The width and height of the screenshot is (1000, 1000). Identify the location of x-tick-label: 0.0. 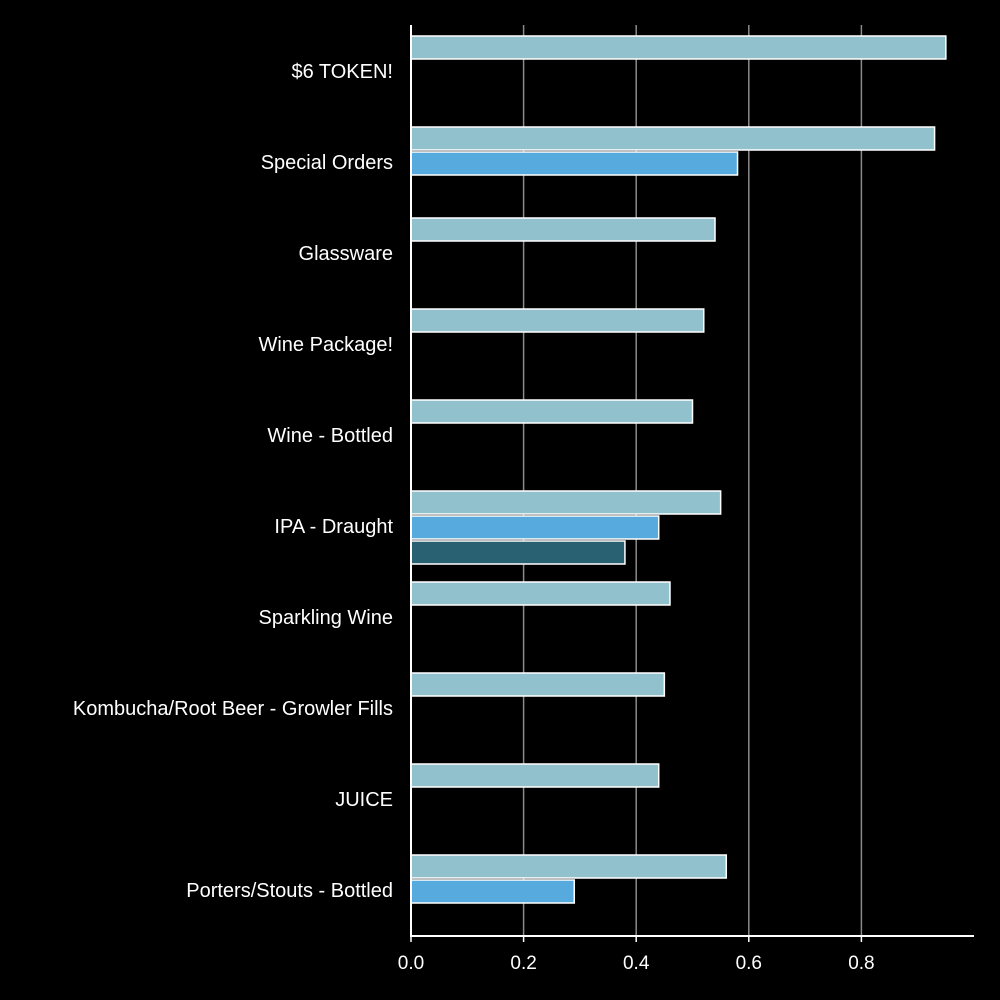
(411, 963).